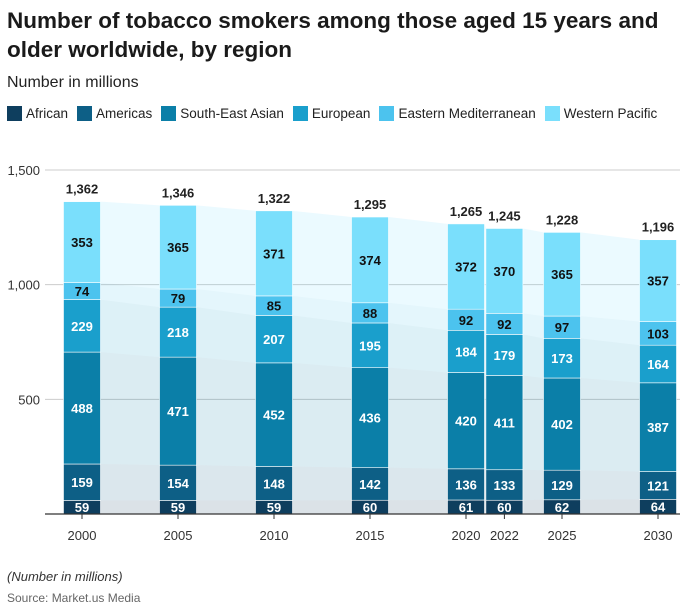 This screenshot has width=699, height=613. I want to click on x-tick-label: 2005, so click(178, 535).